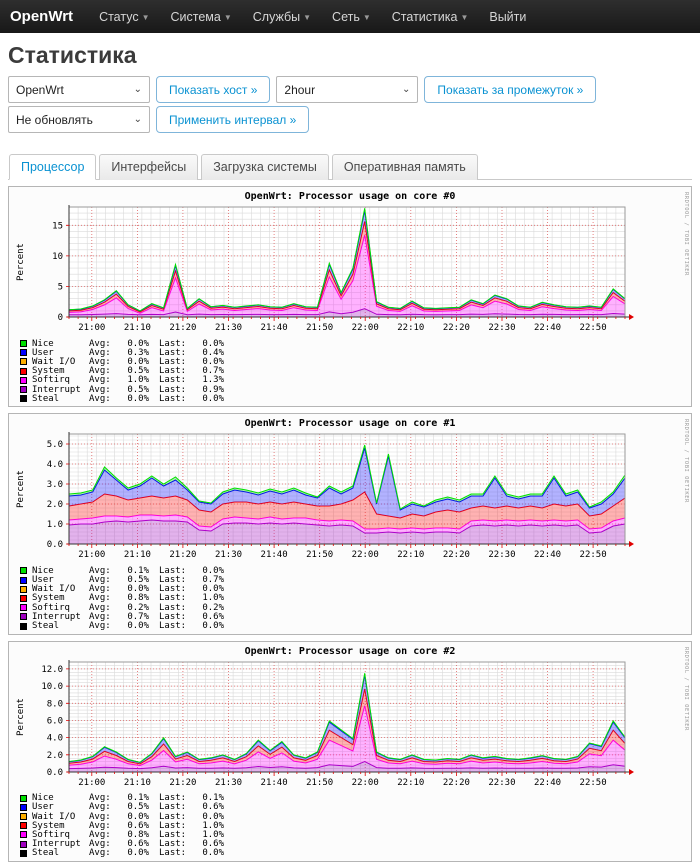 The height and width of the screenshot is (862, 700). I want to click on openwrt-brand: OpenWrt, so click(42, 16).